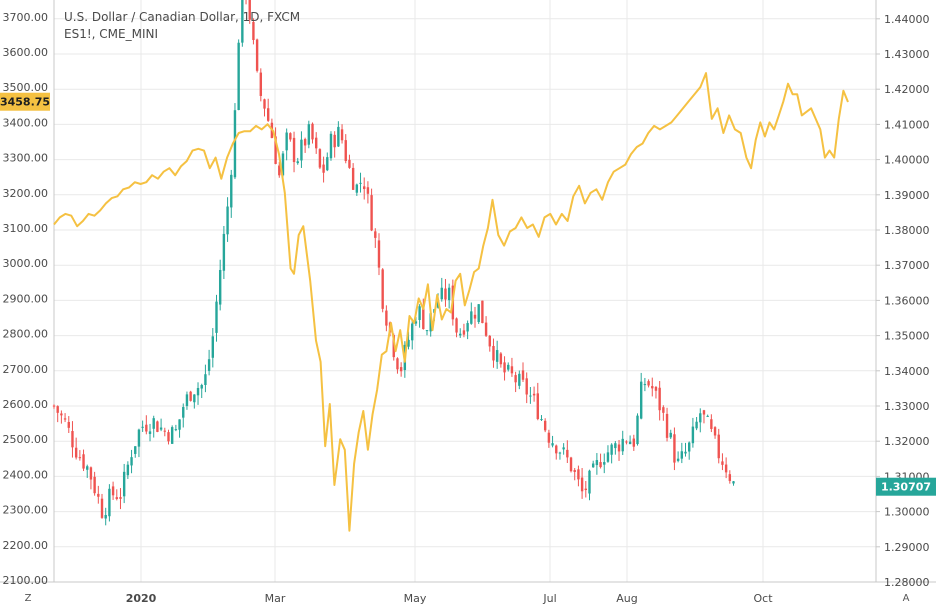 The height and width of the screenshot is (613, 936). Describe the element at coordinates (25, 102) in the screenshot. I see `overlay-current-value-text: 3458.75` at that location.